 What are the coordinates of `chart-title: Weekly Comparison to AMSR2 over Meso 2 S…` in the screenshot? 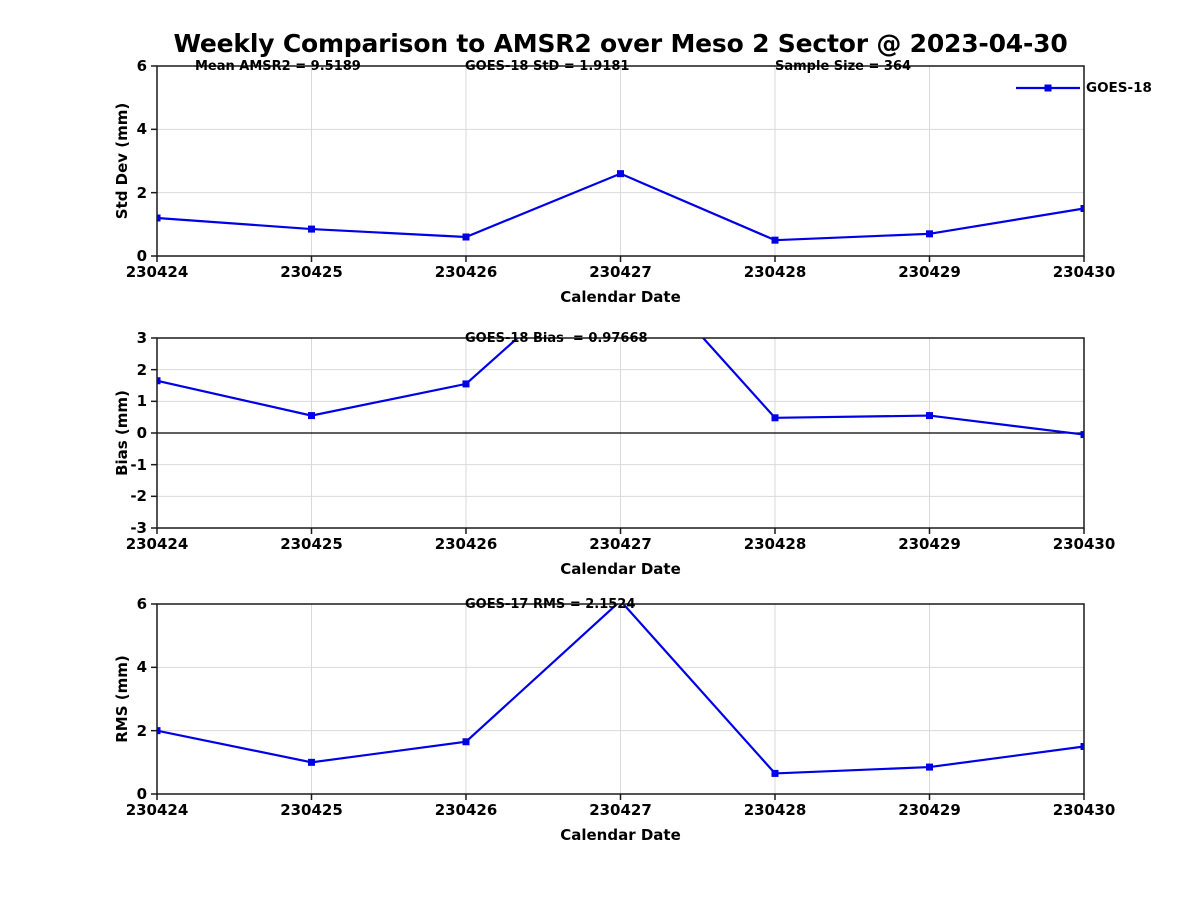 It's located at (620, 43).